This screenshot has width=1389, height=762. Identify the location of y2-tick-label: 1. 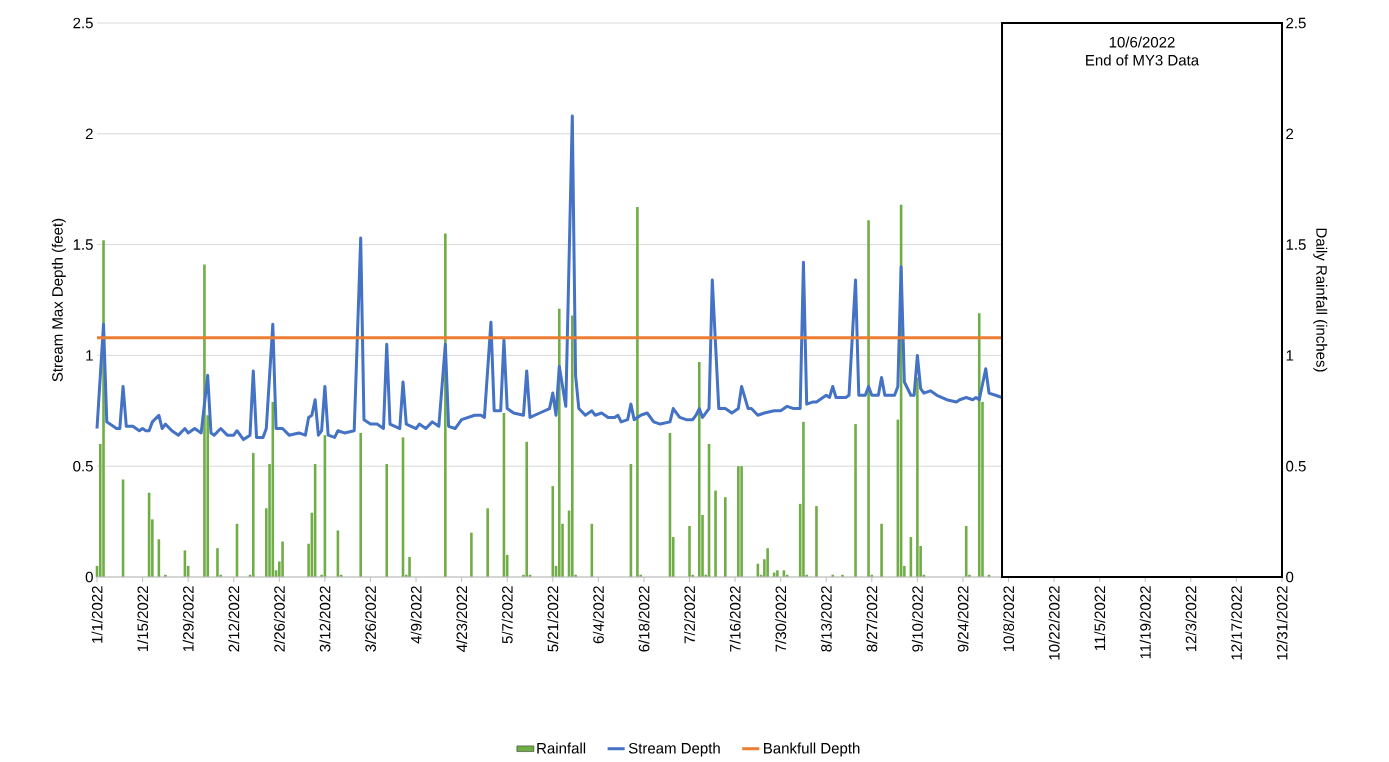
(1290, 355).